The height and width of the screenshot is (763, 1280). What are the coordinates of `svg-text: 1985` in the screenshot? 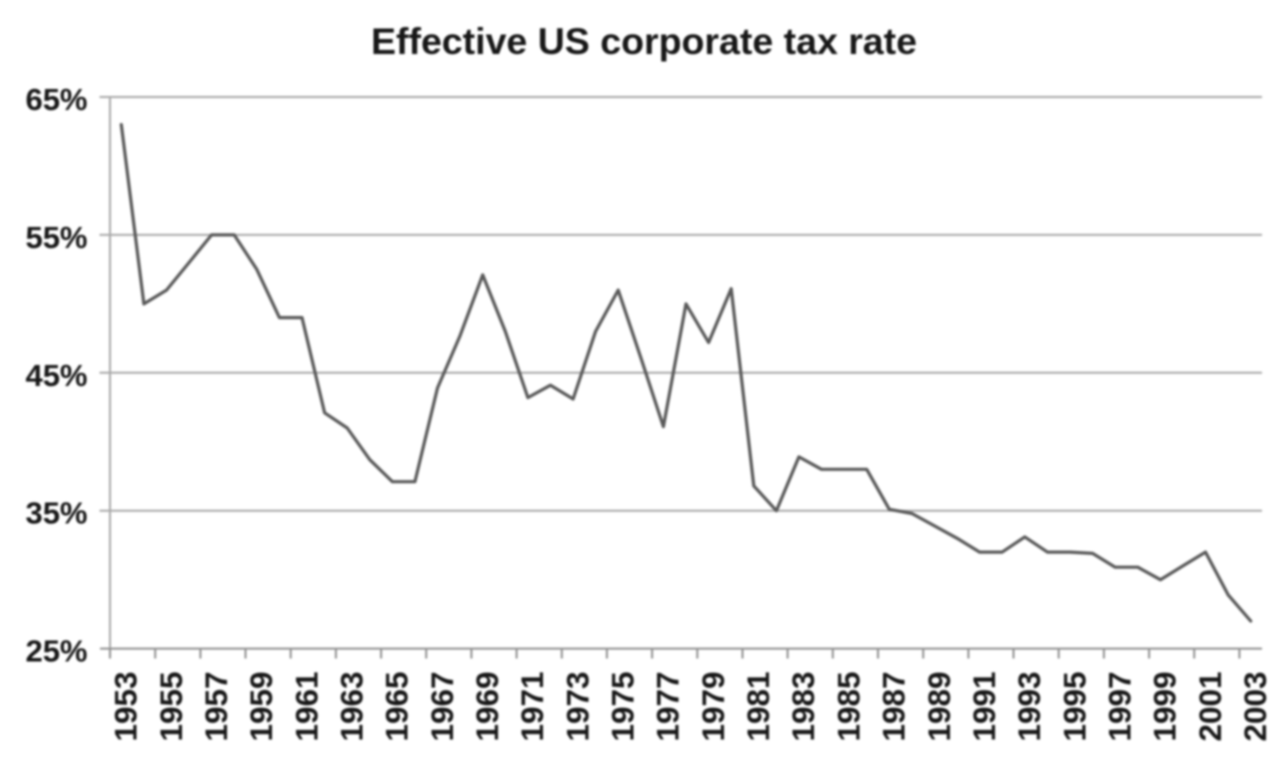 It's located at (848, 706).